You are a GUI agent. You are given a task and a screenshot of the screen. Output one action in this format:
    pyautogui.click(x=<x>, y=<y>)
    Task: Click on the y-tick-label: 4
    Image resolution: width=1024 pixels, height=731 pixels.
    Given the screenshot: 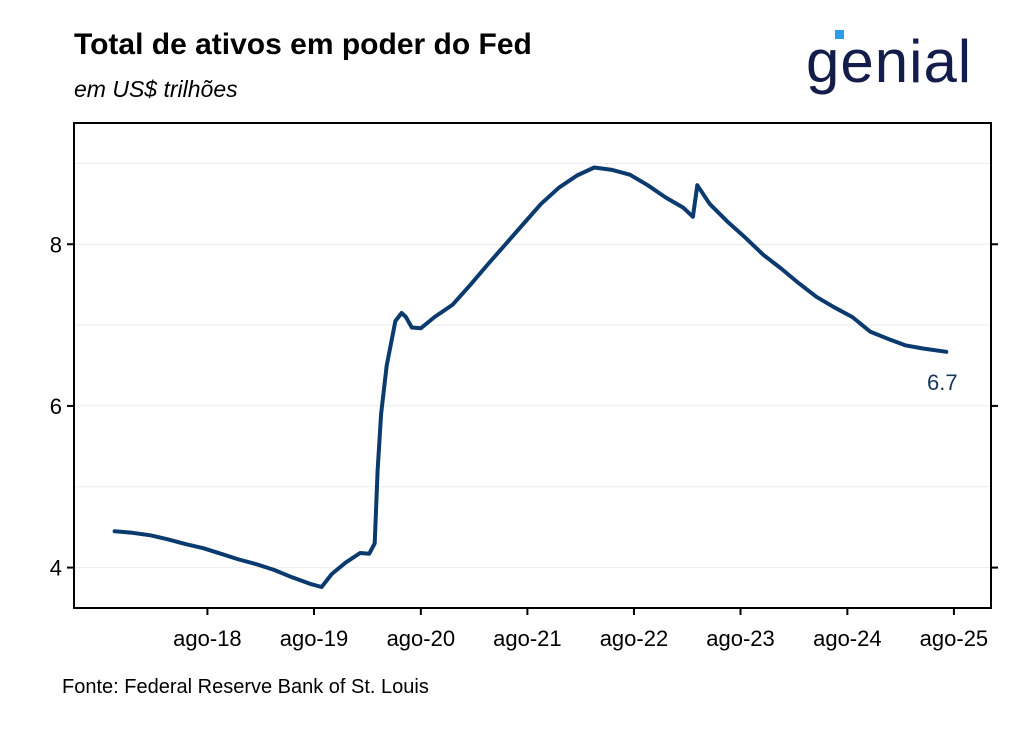 What is the action you would take?
    pyautogui.click(x=56, y=568)
    